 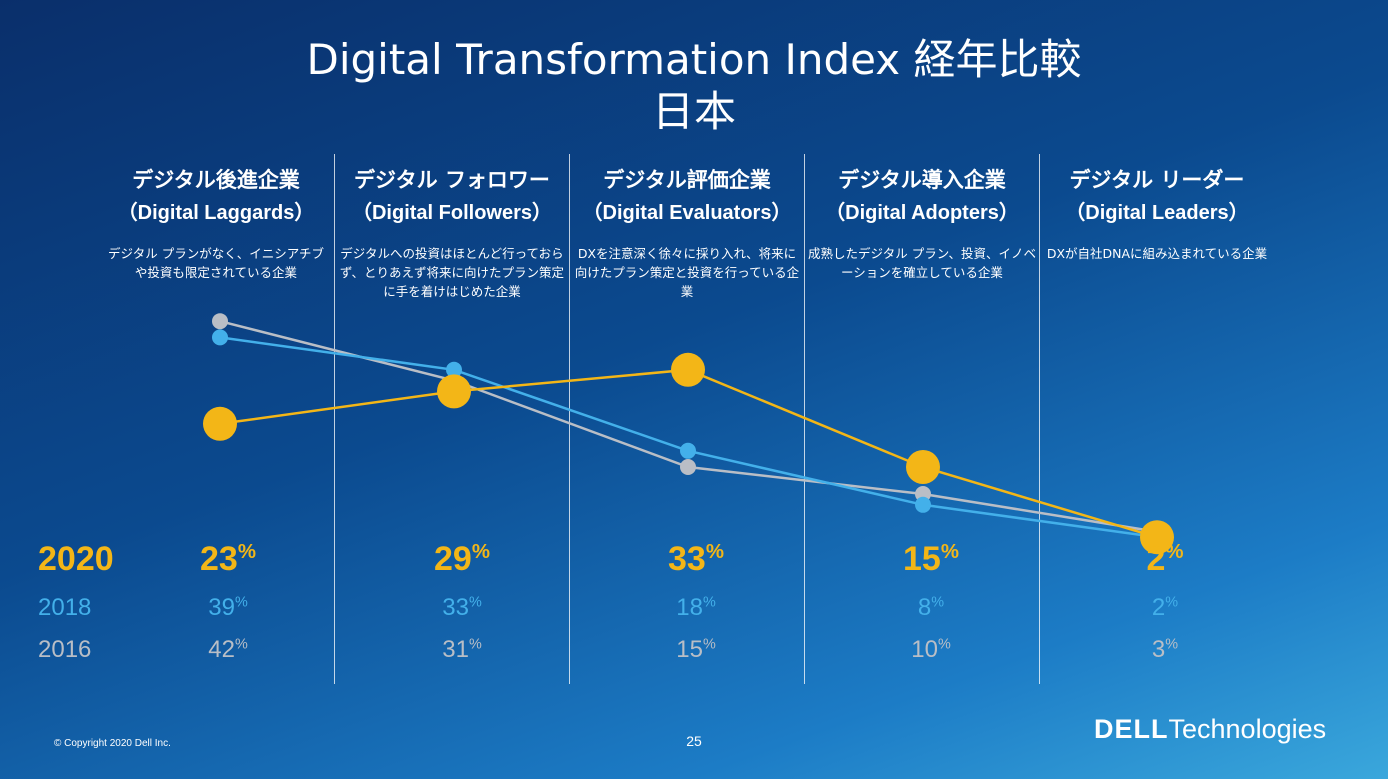 I want to click on year-label-2016: 2016, so click(x=65, y=649).